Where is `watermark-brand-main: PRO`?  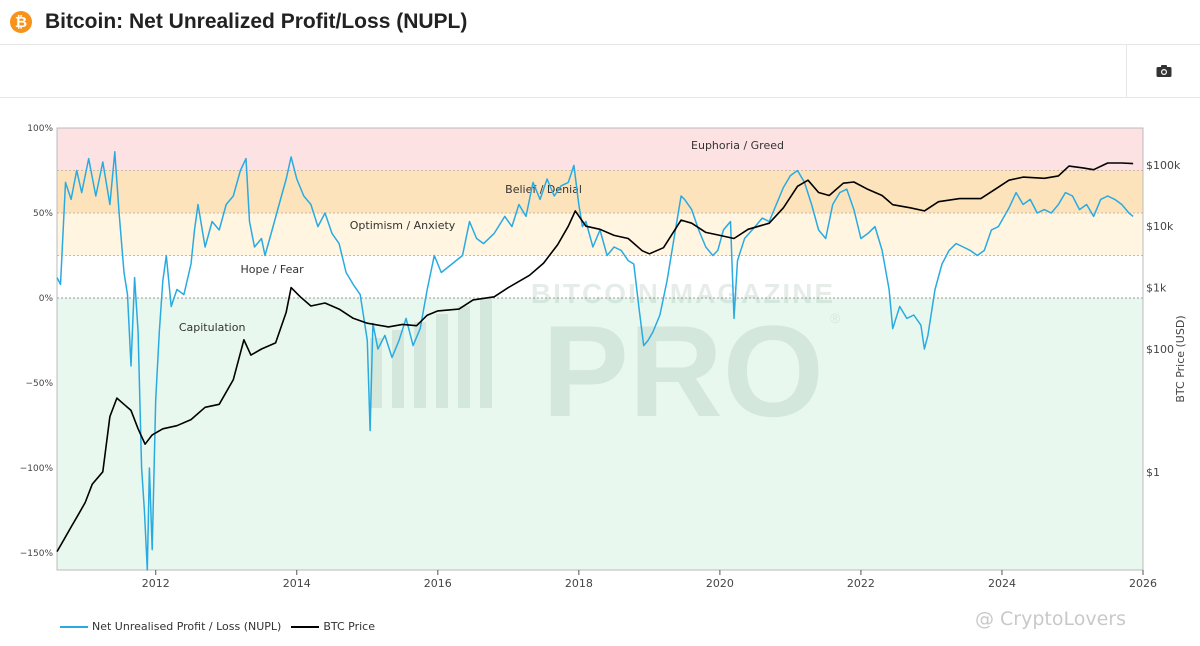
watermark-brand-main: PRO is located at coordinates (683, 371).